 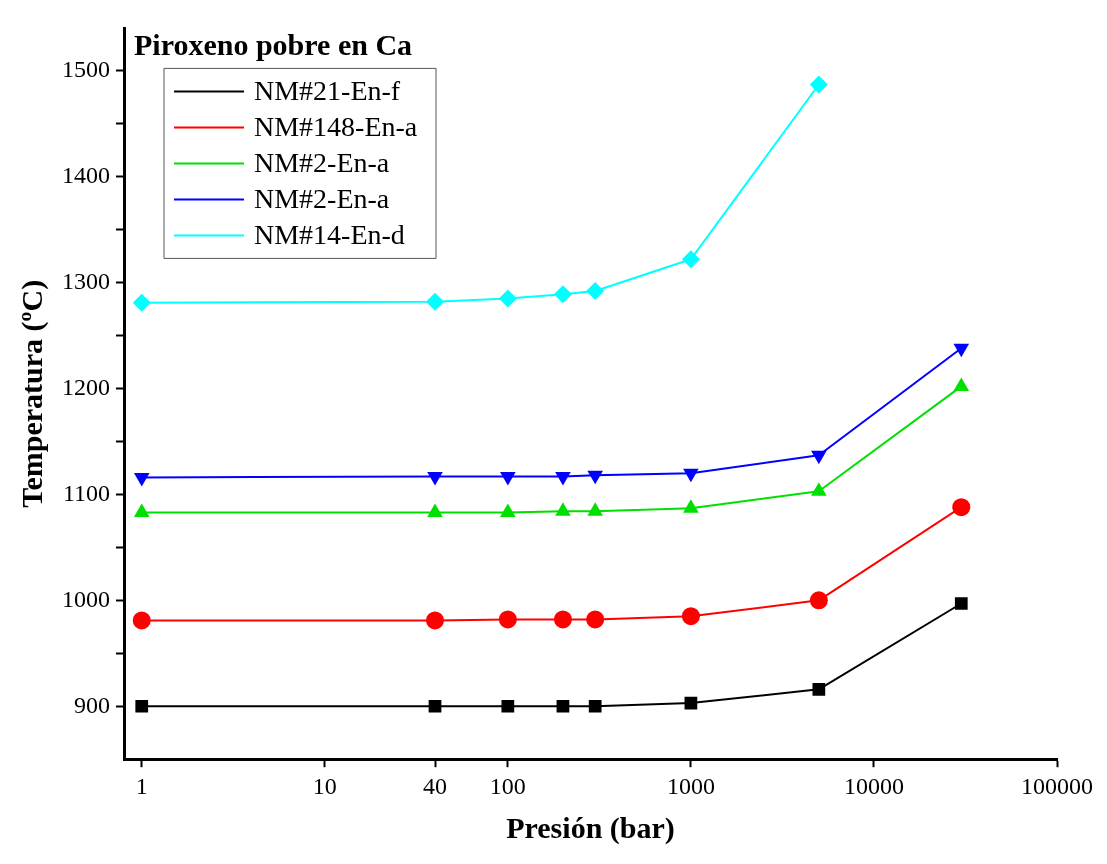 I want to click on x-tick-label: 100000, so click(x=1057, y=785).